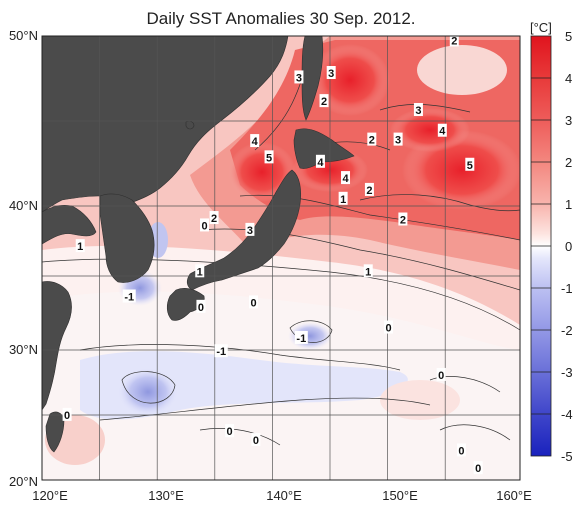  Describe the element at coordinates (23, 205) in the screenshot. I see `y-tick-label: 40°N` at that location.